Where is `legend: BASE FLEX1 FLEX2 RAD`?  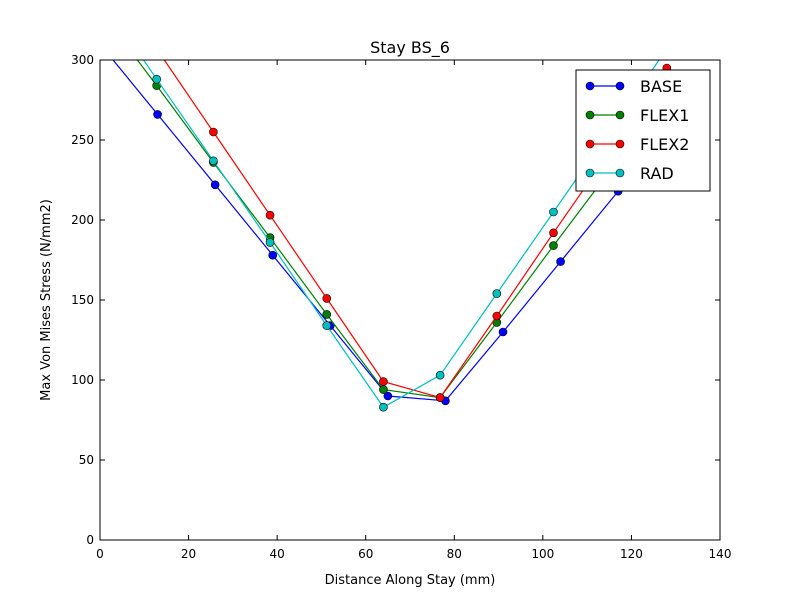 legend: BASE FLEX1 FLEX2 RAD is located at coordinates (643, 130).